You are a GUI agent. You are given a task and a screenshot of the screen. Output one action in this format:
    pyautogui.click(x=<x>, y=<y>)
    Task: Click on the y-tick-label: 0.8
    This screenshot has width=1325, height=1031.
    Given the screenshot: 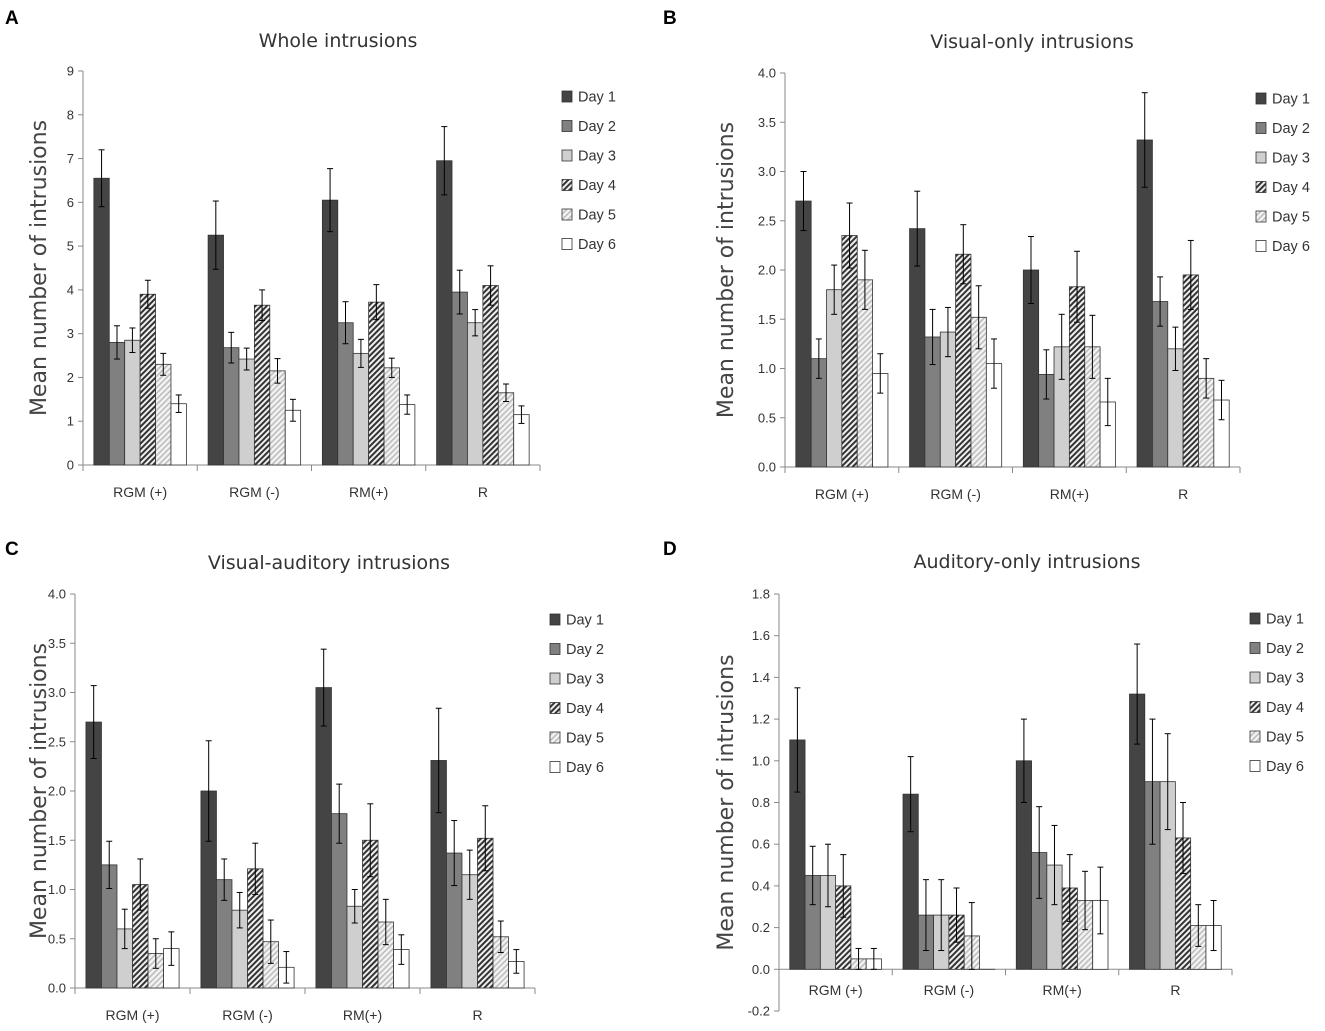 What is the action you would take?
    pyautogui.click(x=761, y=802)
    